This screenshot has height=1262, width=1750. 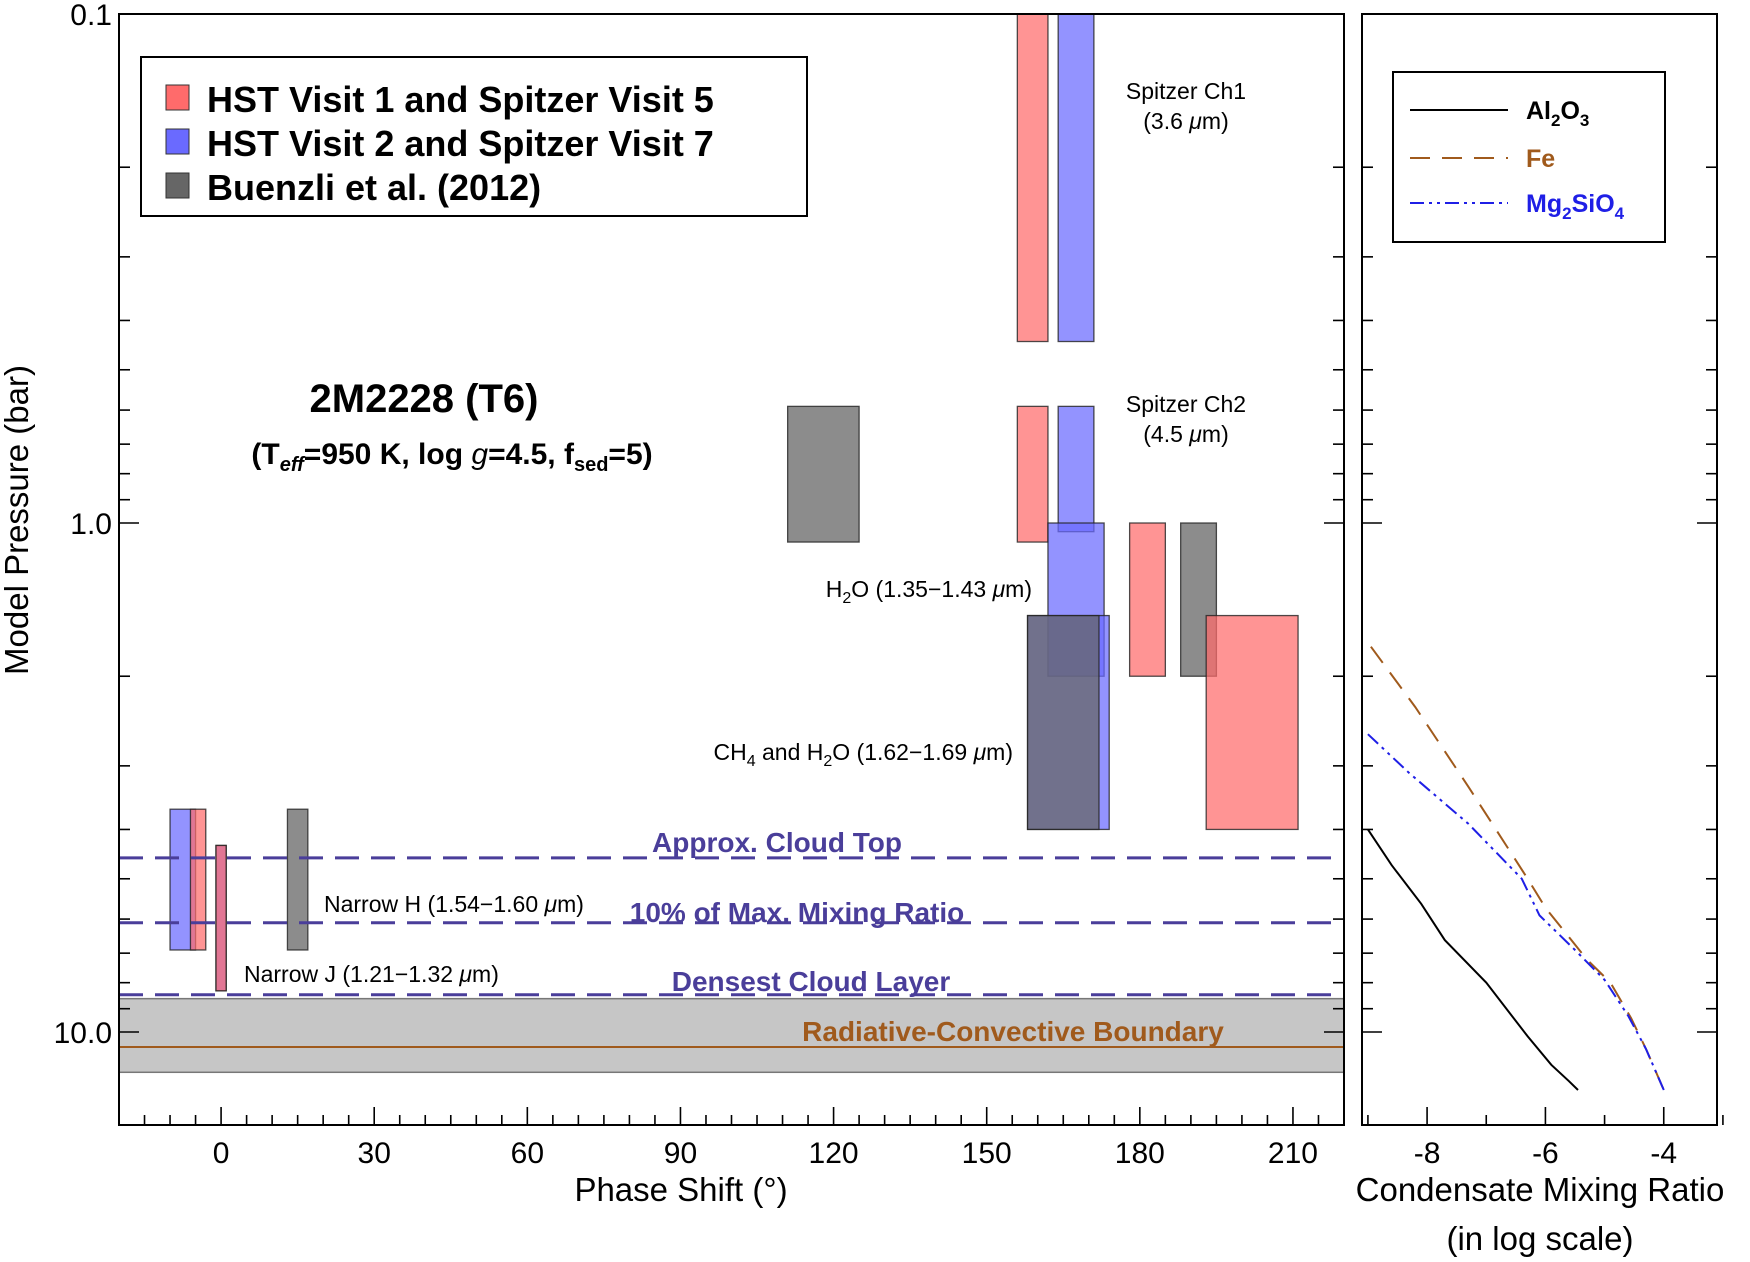 I want to click on legend-swatch-buenzli, so click(x=177, y=185).